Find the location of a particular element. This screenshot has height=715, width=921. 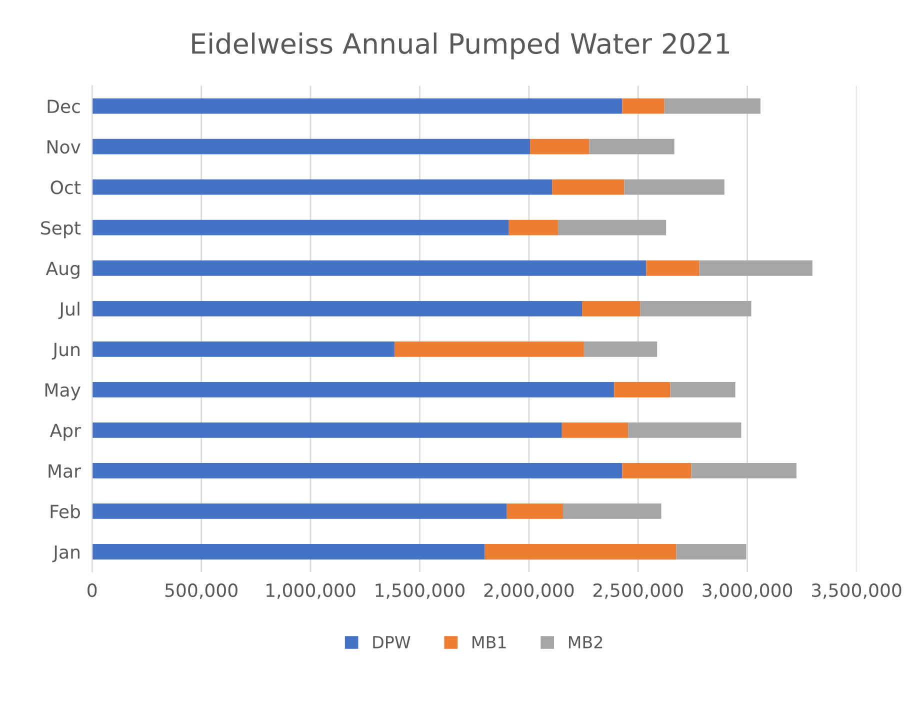

x-tick-label: 1,000,000 is located at coordinates (311, 591).